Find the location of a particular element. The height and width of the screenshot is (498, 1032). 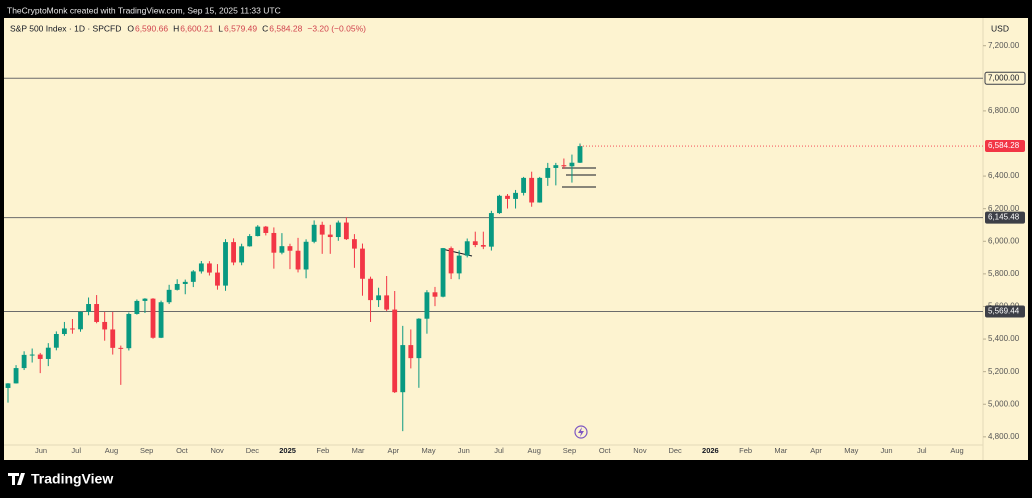

event-bolt is located at coordinates (581, 432).